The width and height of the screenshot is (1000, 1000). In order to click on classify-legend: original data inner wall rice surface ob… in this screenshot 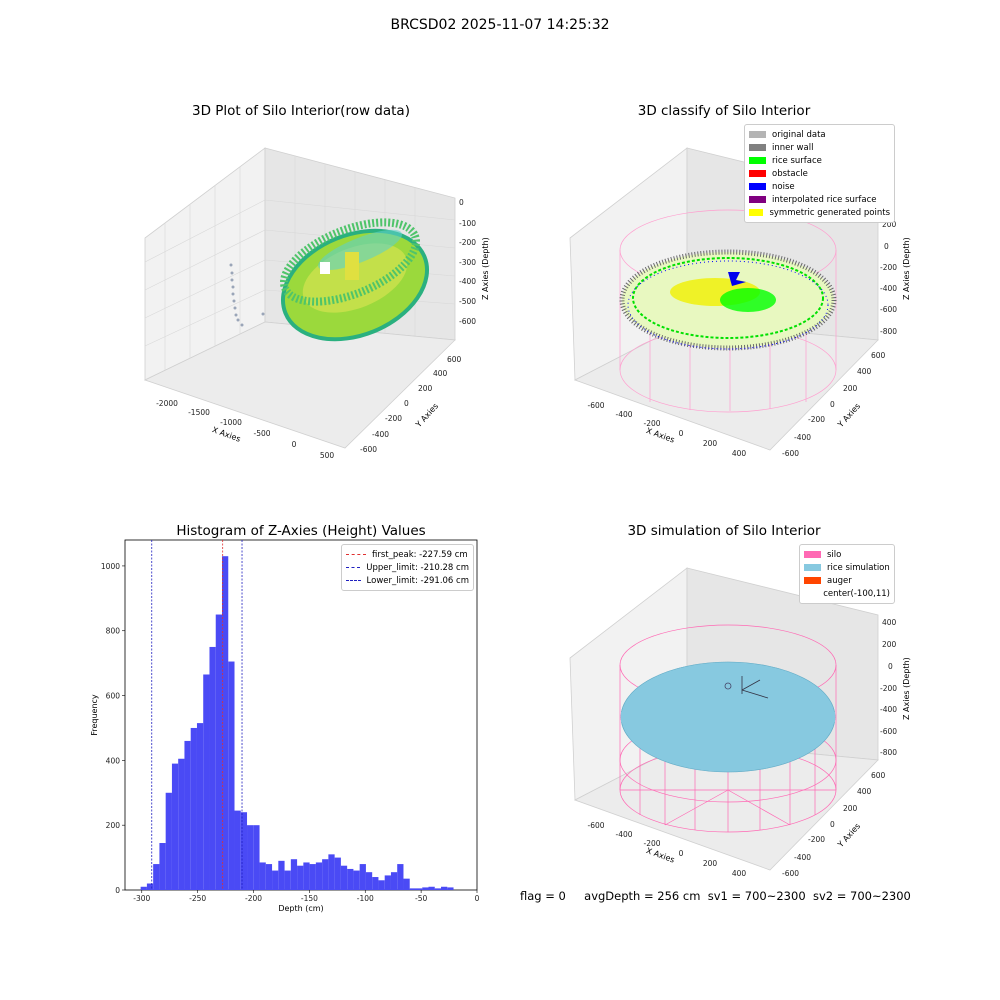, I will do `click(819, 173)`.